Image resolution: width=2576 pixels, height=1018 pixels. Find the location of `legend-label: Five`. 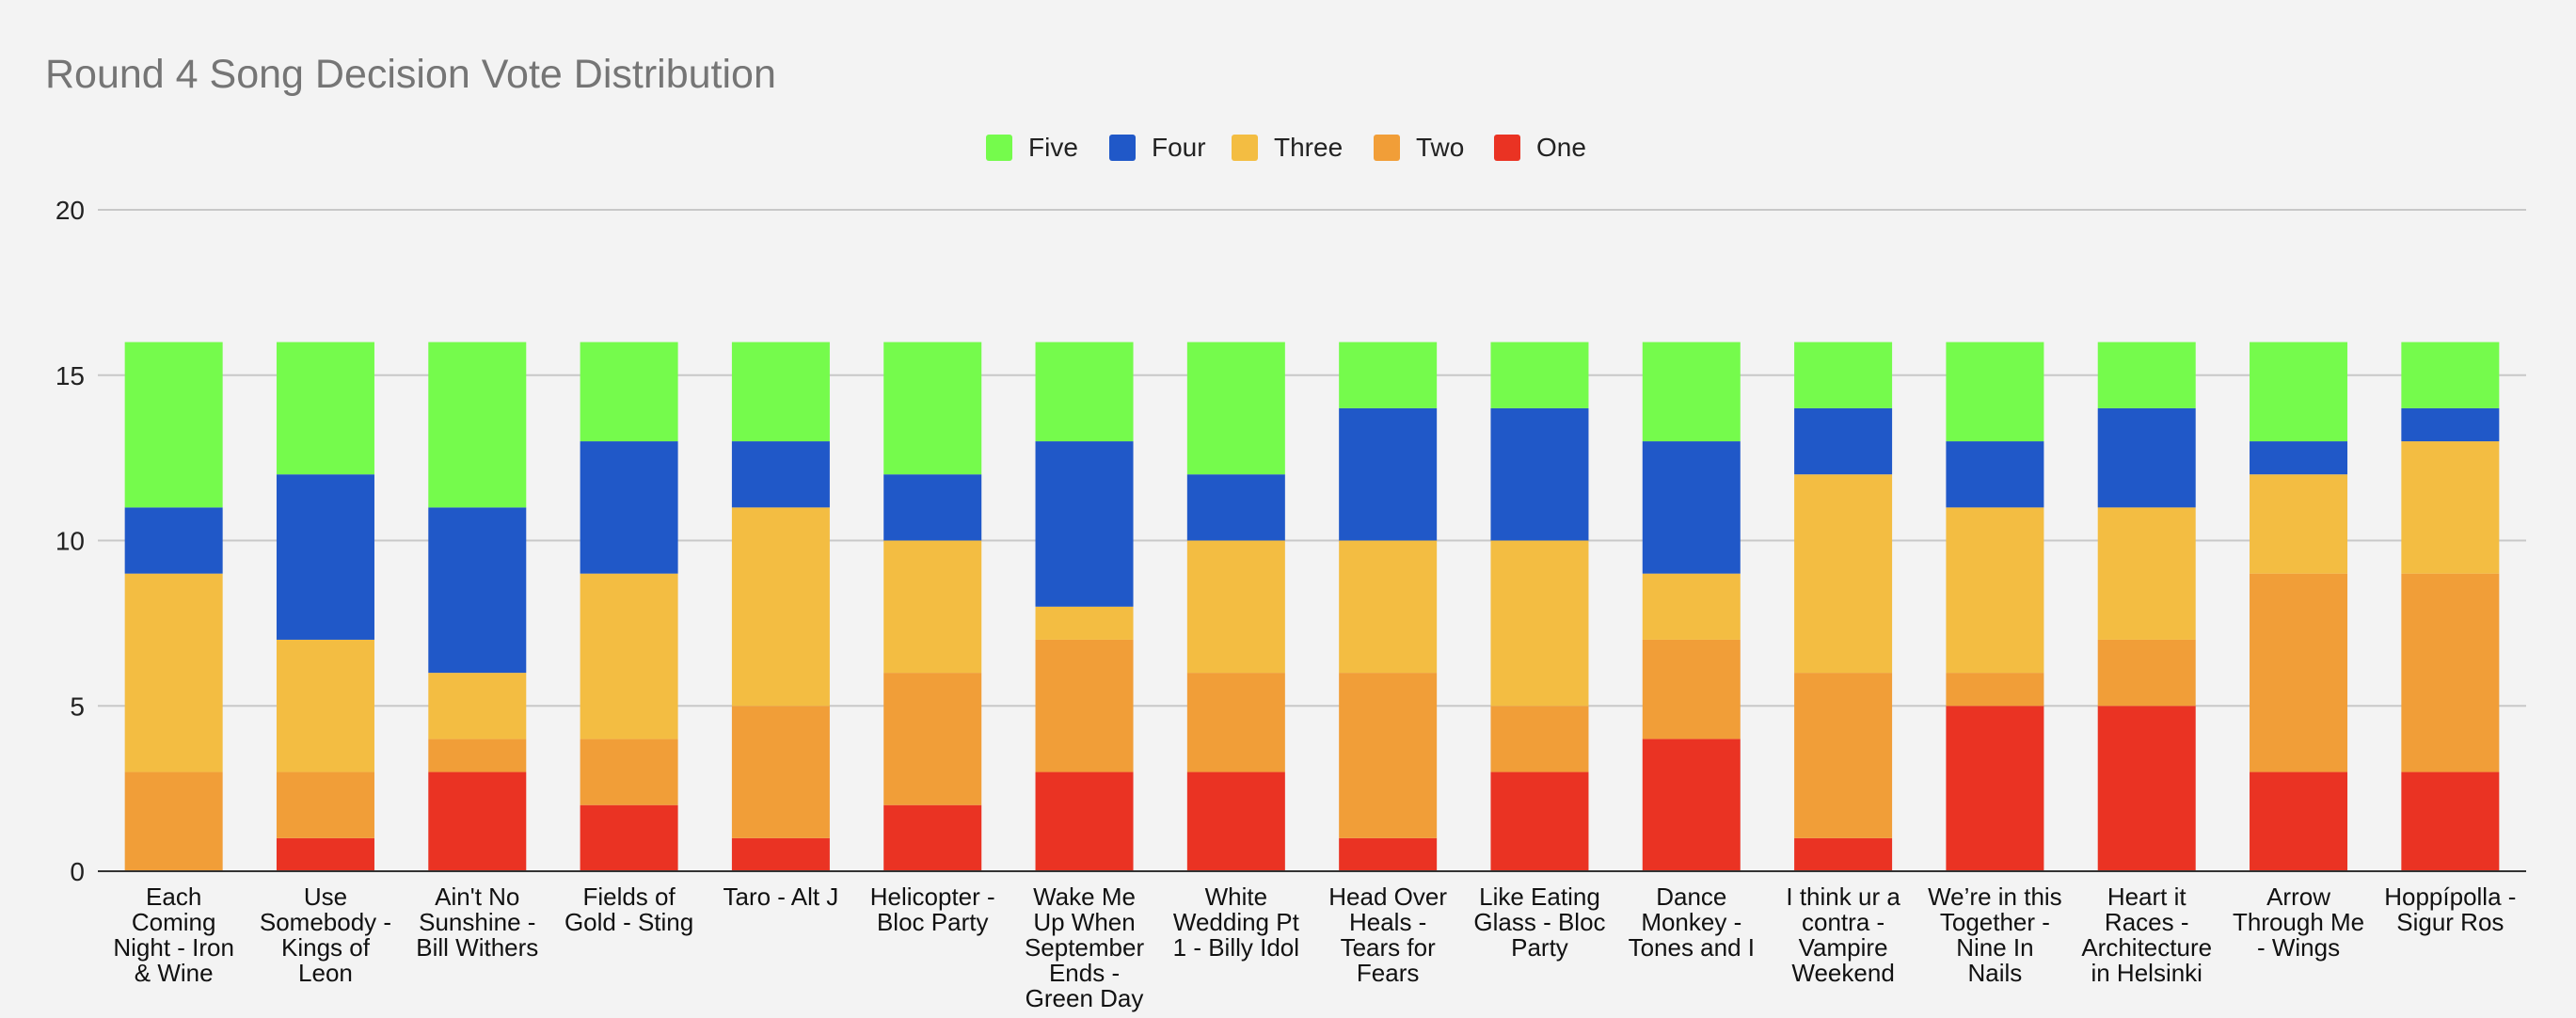

legend-label: Five is located at coordinates (1053, 147).